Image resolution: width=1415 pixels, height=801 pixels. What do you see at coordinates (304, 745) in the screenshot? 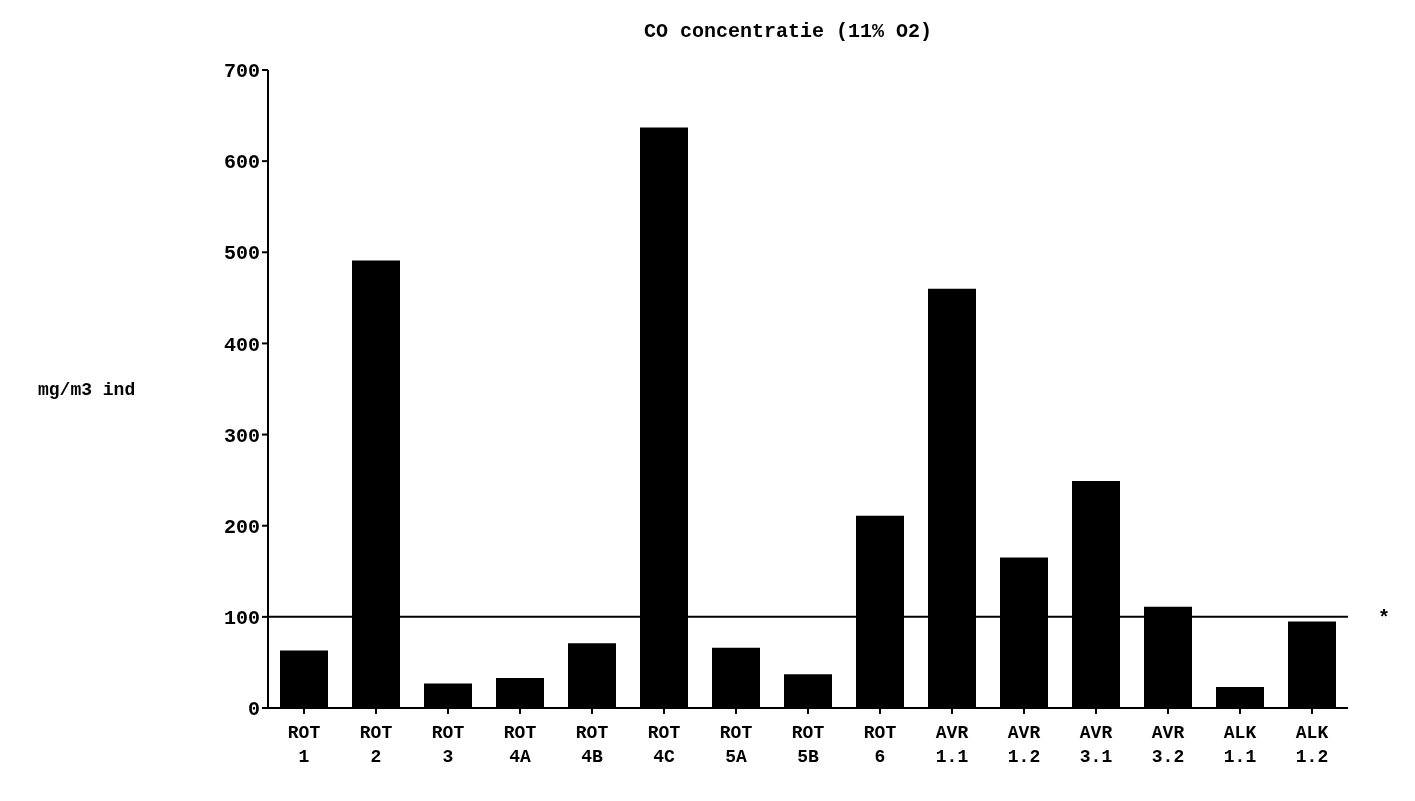
I see `x-tick-label: ROT 1` at bounding box center [304, 745].